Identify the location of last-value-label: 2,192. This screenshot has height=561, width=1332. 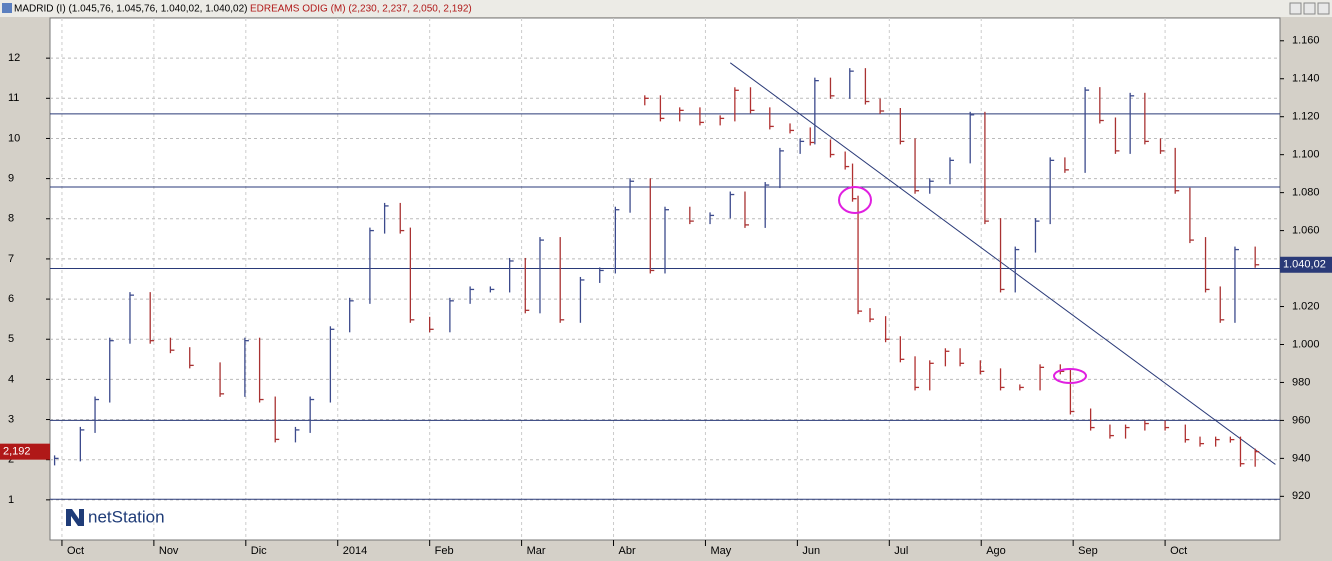
(17, 452).